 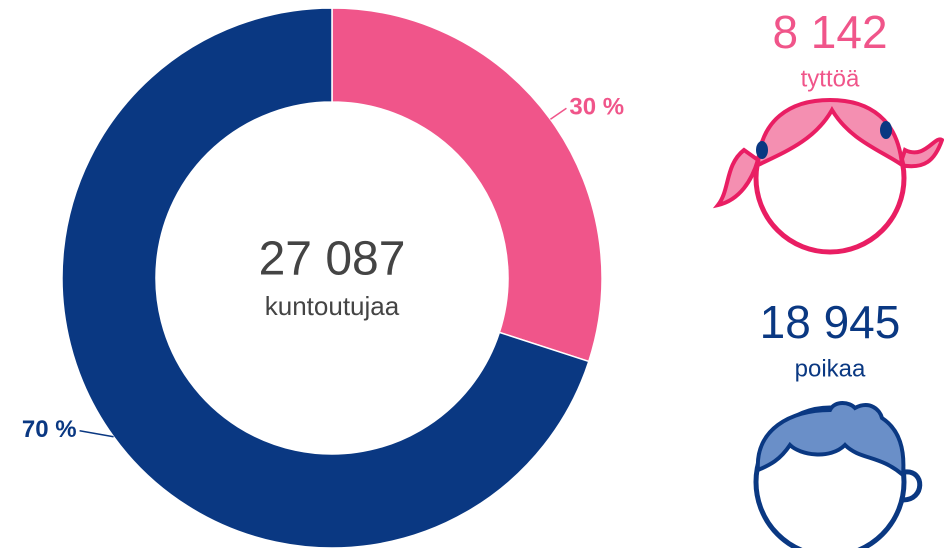 I want to click on center-label: kuntoutujaa, so click(x=332, y=306).